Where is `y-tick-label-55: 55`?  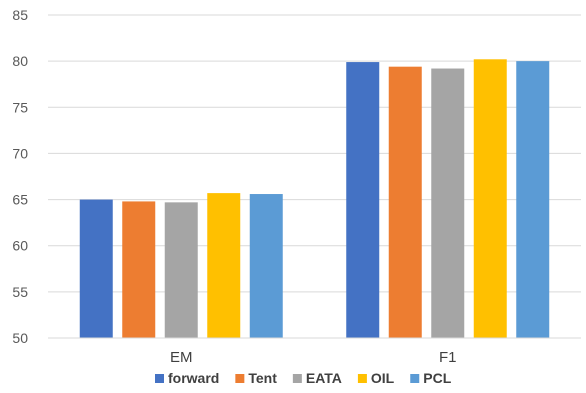
y-tick-label-55: 55 is located at coordinates (20, 292).